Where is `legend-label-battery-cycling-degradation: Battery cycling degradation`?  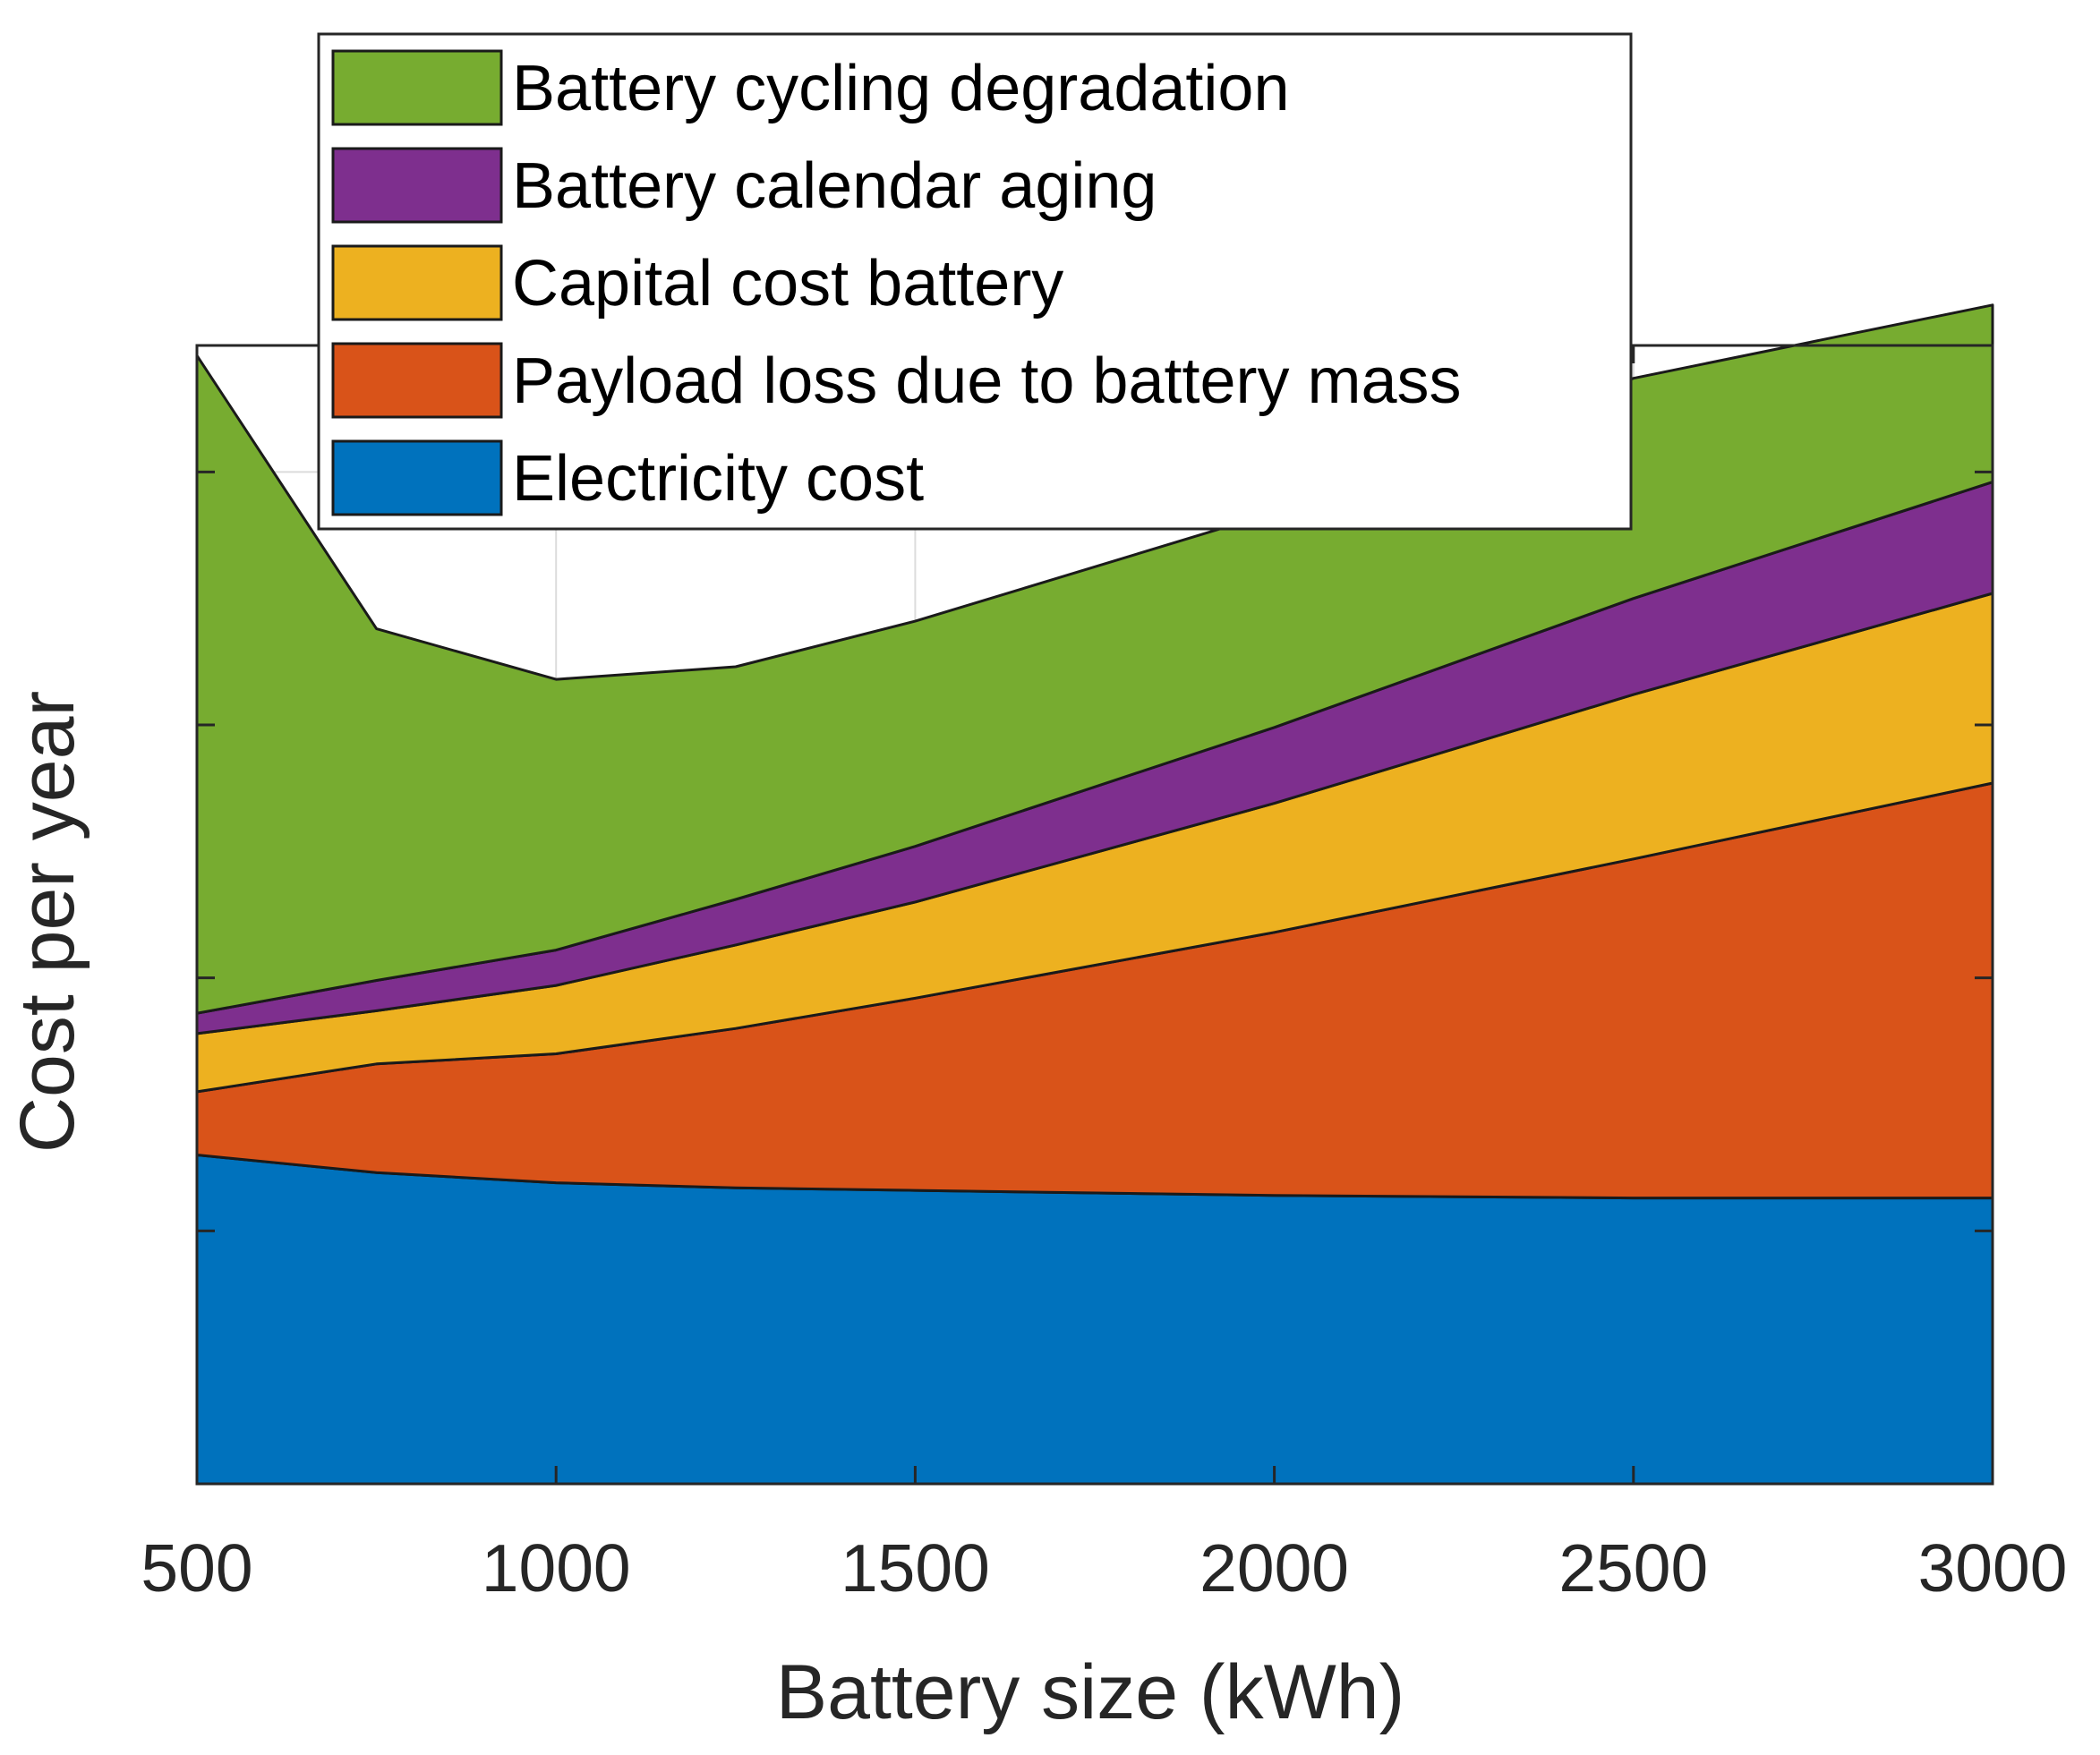 legend-label-battery-cycling-degradation: Battery cycling degradation is located at coordinates (901, 88).